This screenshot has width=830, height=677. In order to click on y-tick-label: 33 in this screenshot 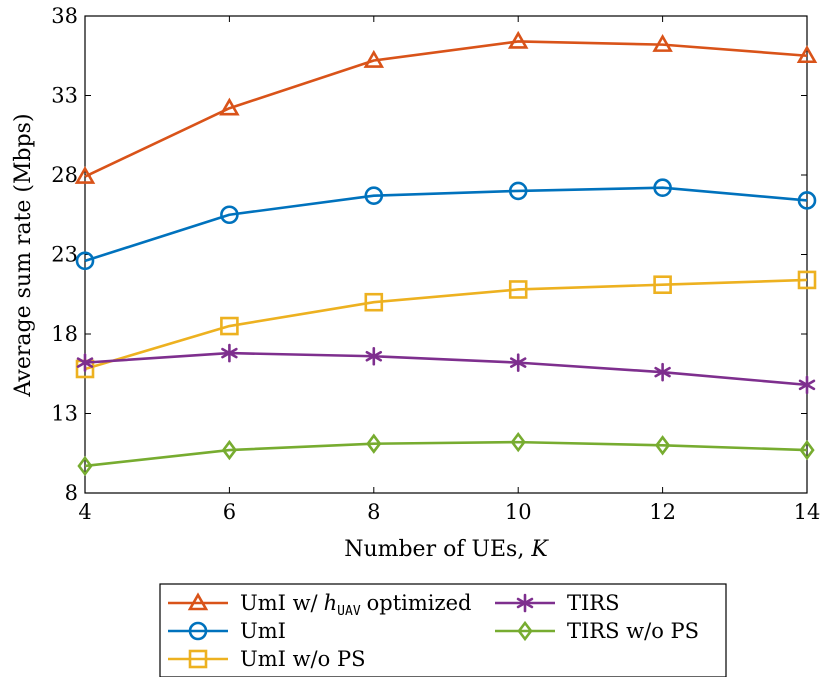, I will do `click(64, 96)`.